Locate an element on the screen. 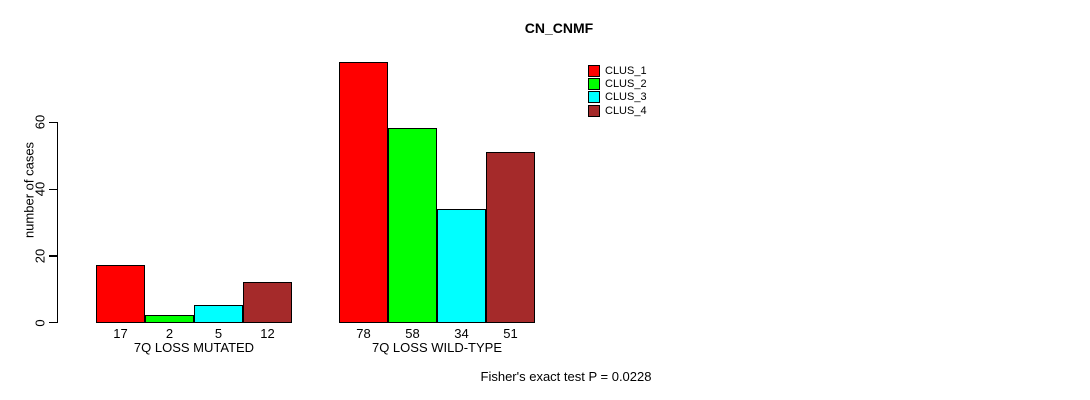 This screenshot has width=1090, height=400. bar-clus_4-group2 is located at coordinates (510, 237).